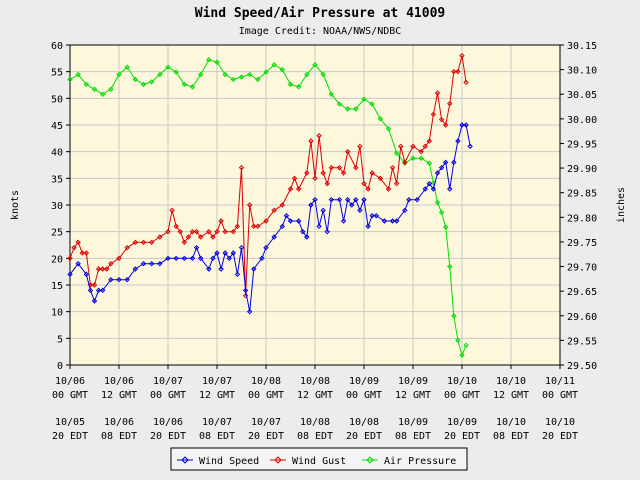 The image size is (640, 480). I want to click on y2-tick-label: 29.65, so click(582, 292).